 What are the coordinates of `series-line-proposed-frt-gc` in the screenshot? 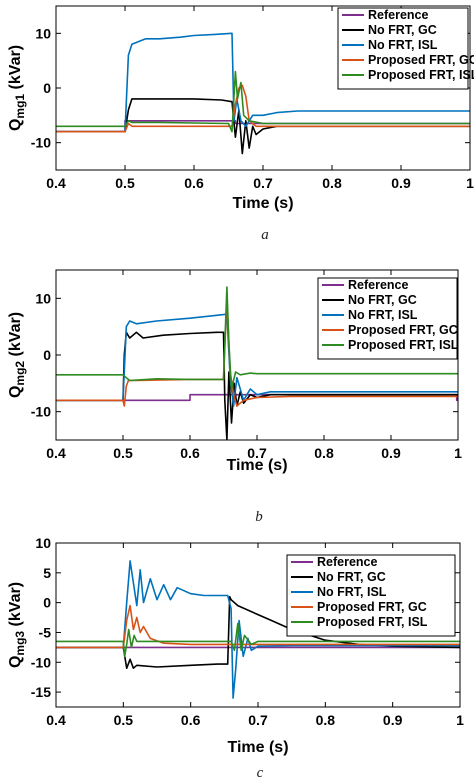 It's located at (263, 108).